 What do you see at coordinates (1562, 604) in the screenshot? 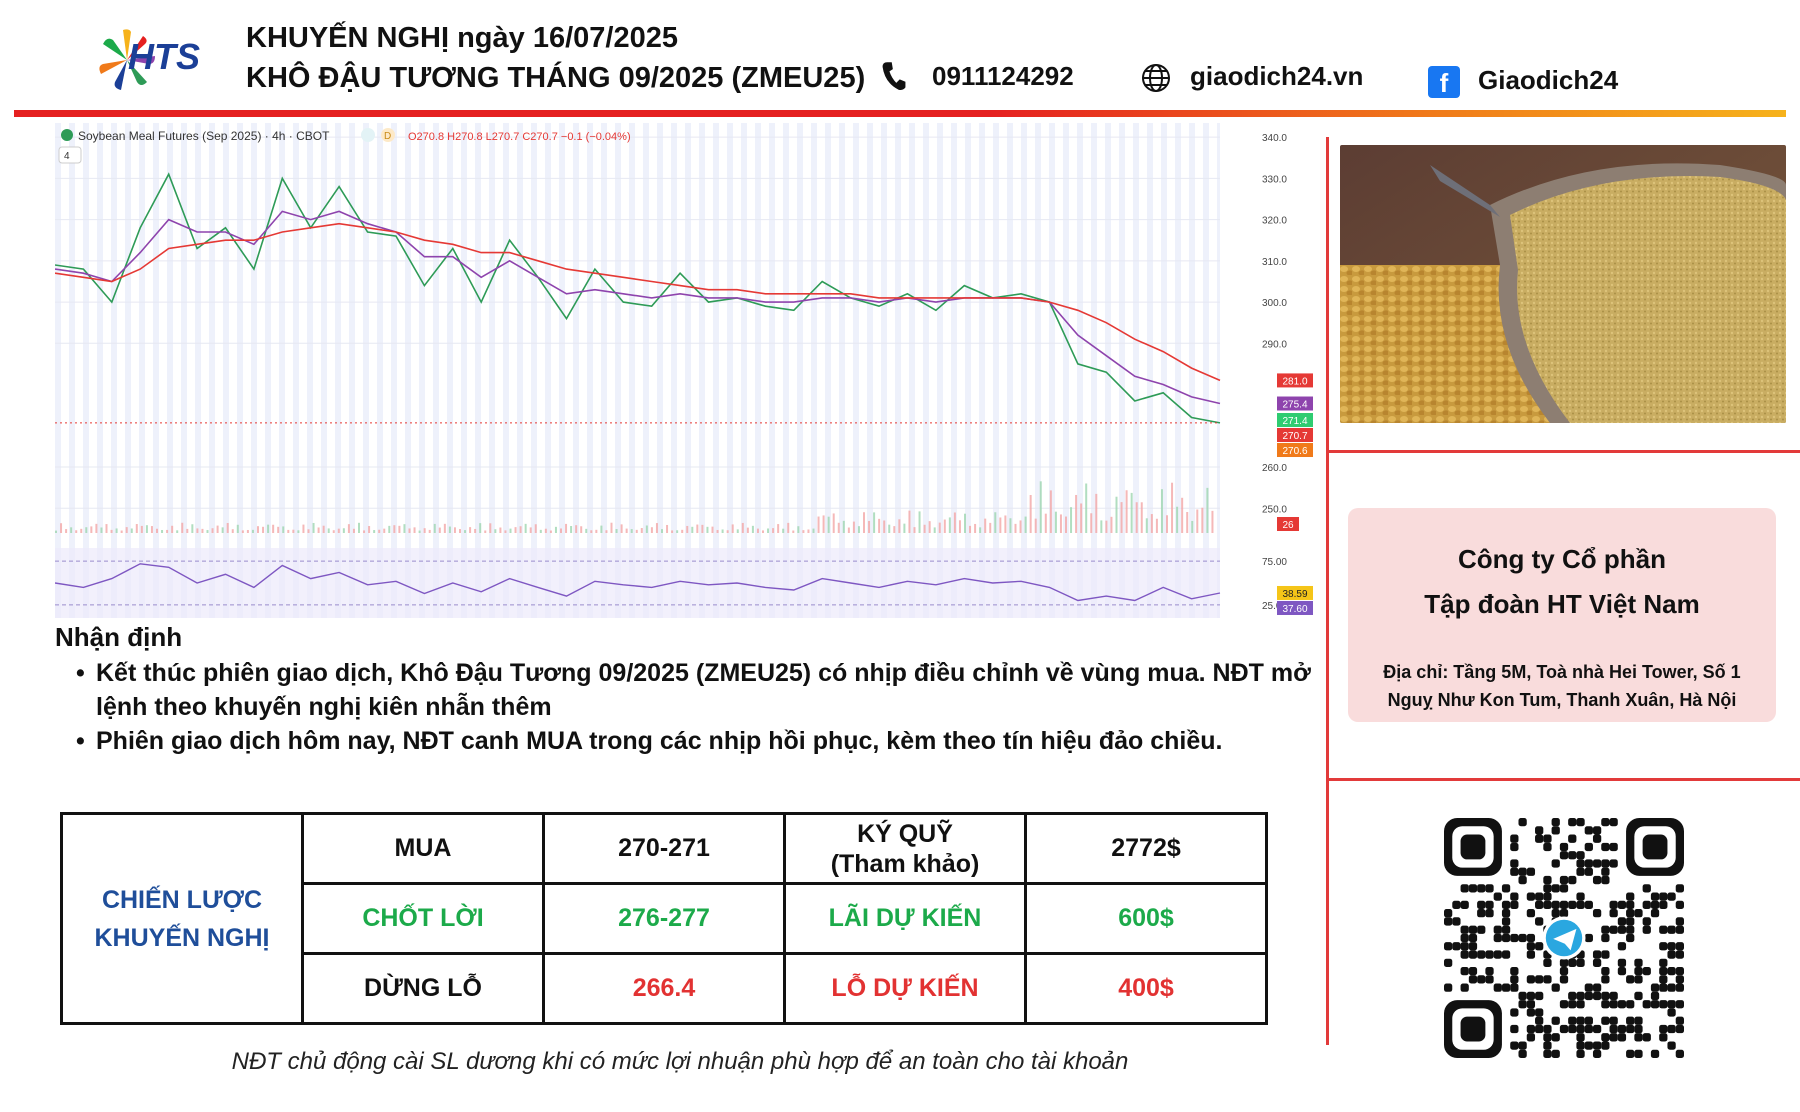
I see `company-name-line2: Tập đoàn HT Việt Nam` at bounding box center [1562, 604].